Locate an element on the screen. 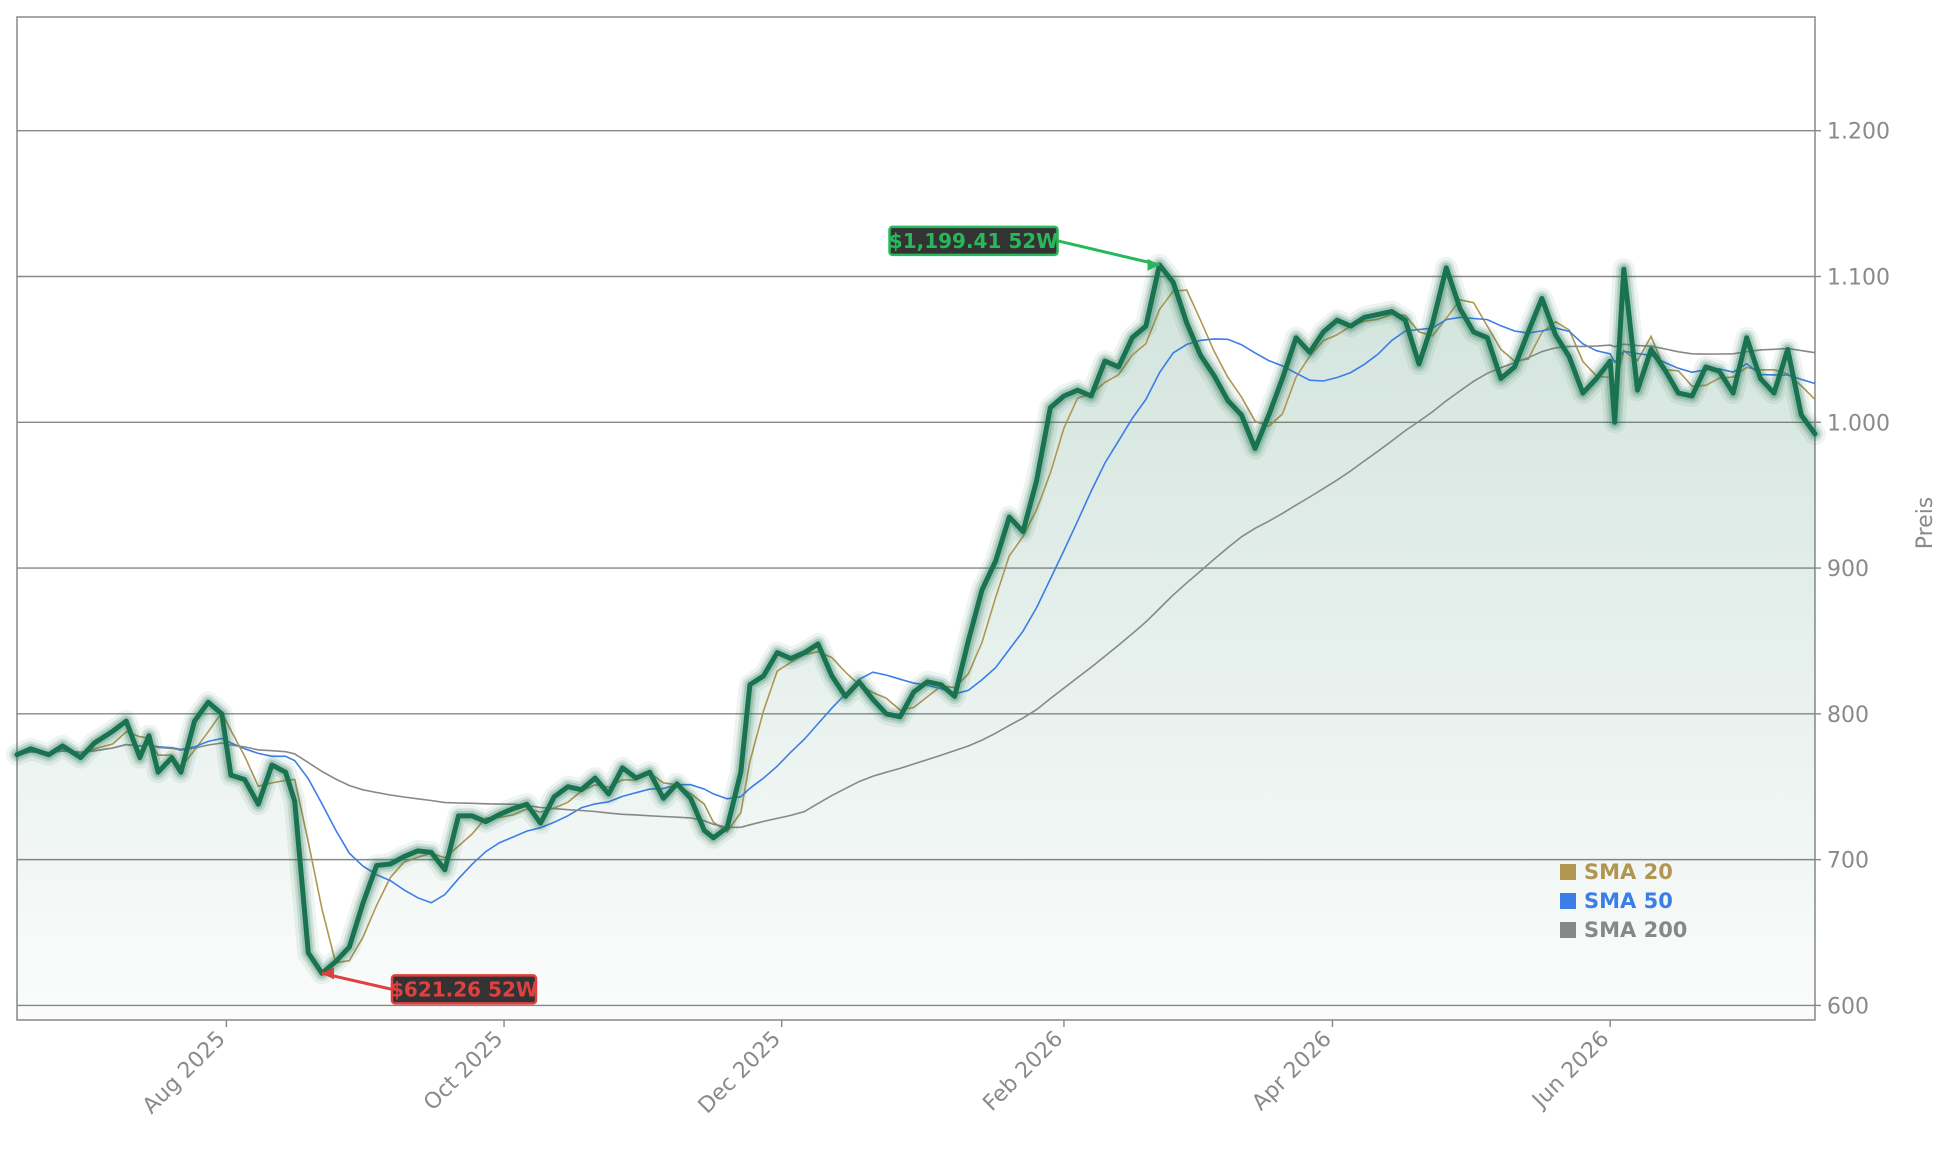  annotation-label: $1,199.41 52W is located at coordinates (973, 241).